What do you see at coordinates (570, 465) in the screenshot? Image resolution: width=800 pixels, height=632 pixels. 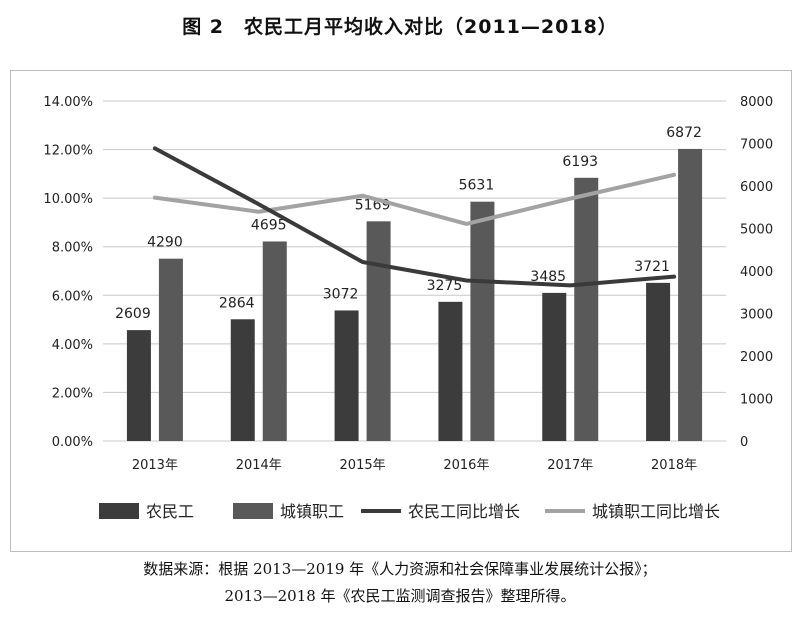 I see `x-axis-tick-label: 2017年` at bounding box center [570, 465].